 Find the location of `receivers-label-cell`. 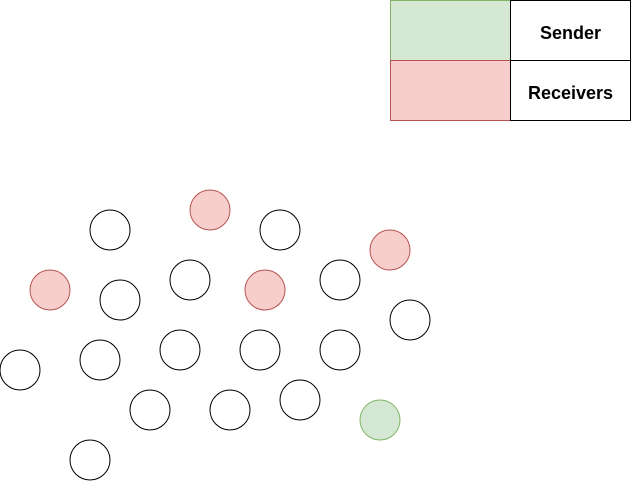

receivers-label-cell is located at coordinates (570, 90).